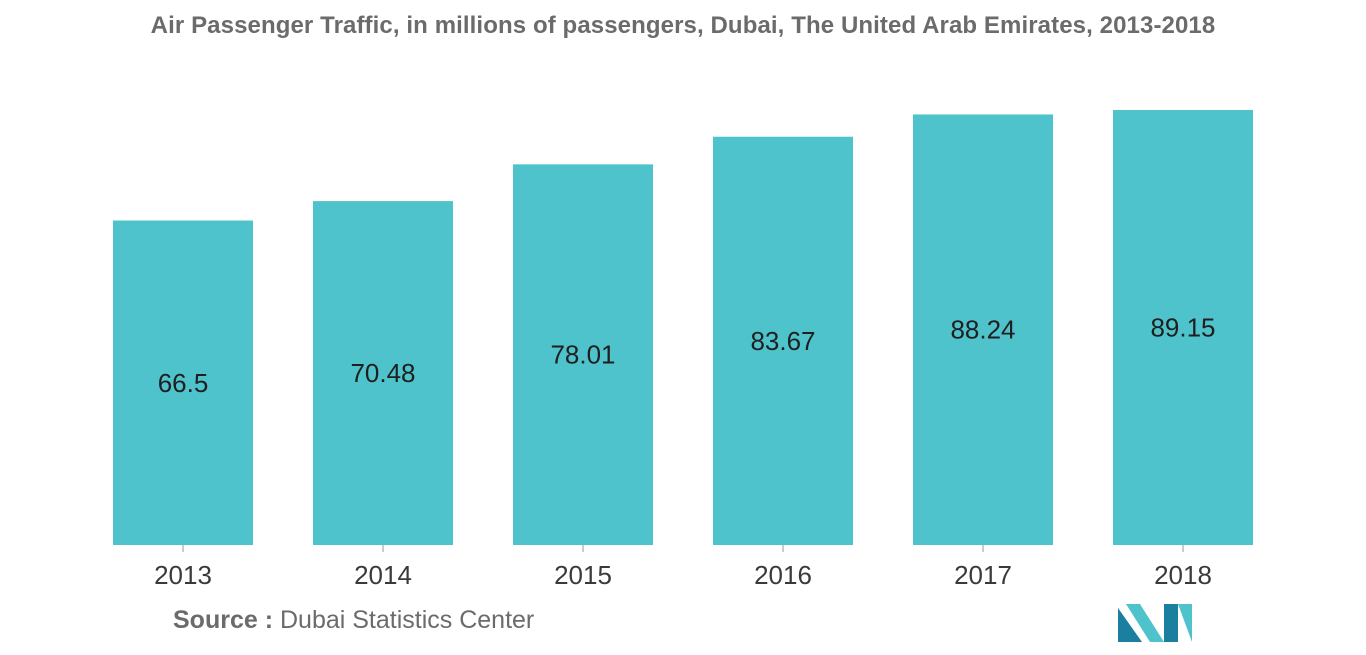 This screenshot has height=655, width=1366. Describe the element at coordinates (687, 355) in the screenshot. I see `value-labels-layer: 66.5 70.48 78.01 83.67 88.24 89.15` at that location.